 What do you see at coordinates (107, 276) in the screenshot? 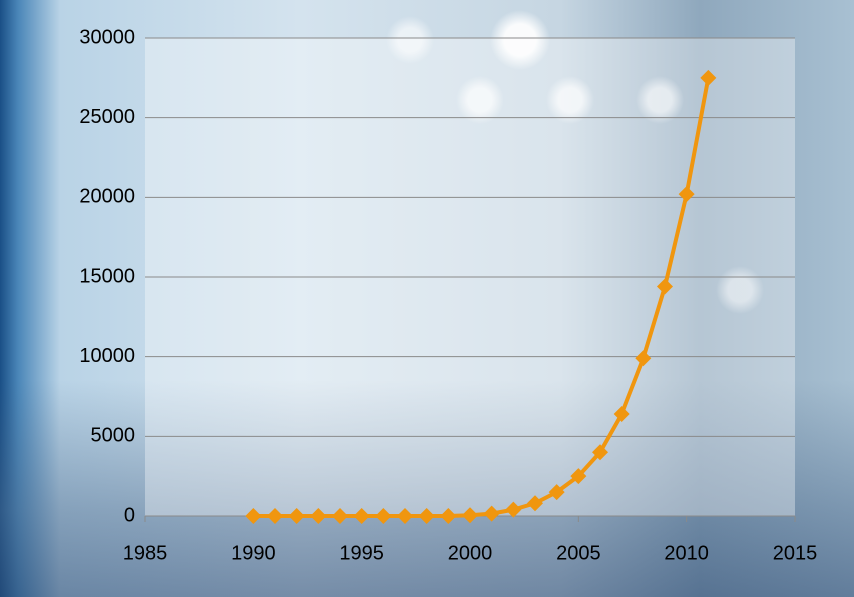
I see `y-tick-label: 15000` at bounding box center [107, 276].